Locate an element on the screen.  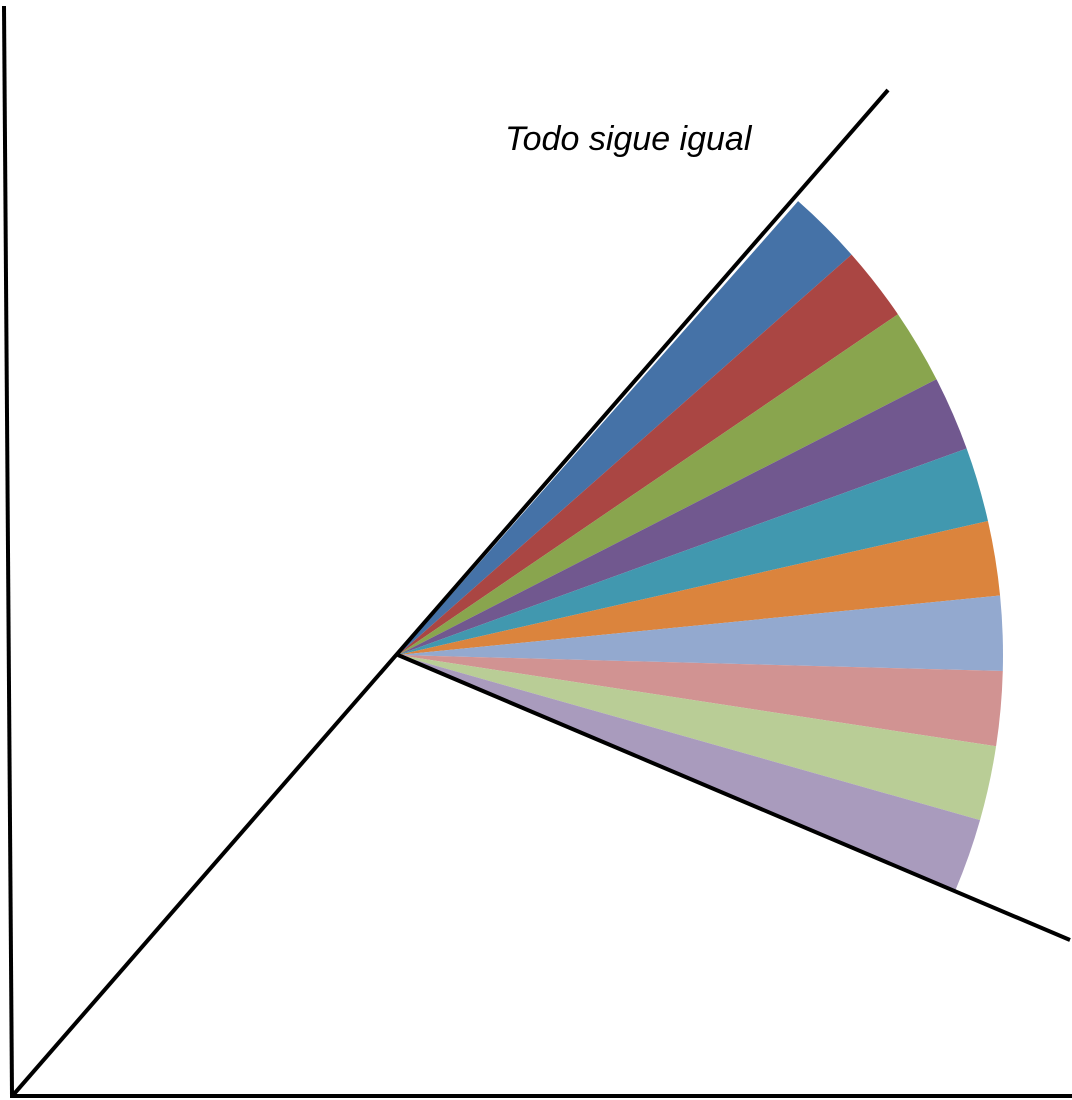
diagonal-label: Todo sigue igual is located at coordinates (629, 139).